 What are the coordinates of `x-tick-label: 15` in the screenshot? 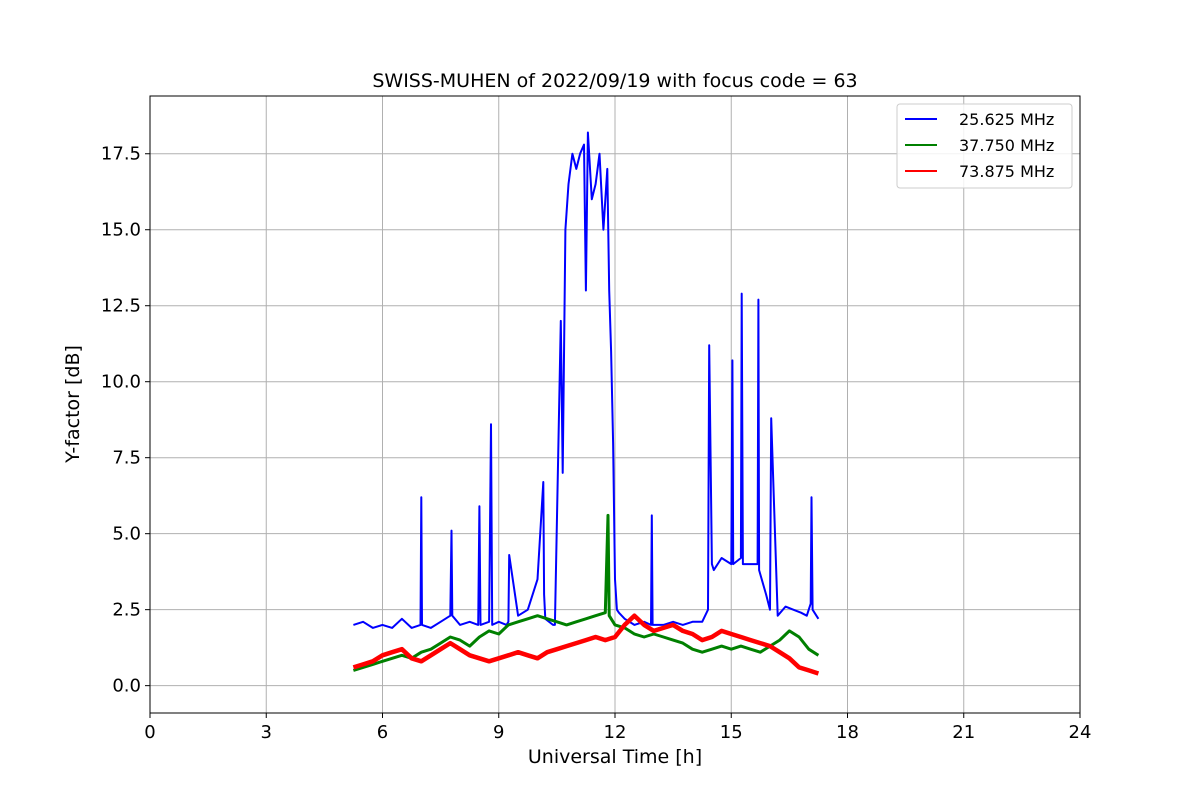 It's located at (731, 732).